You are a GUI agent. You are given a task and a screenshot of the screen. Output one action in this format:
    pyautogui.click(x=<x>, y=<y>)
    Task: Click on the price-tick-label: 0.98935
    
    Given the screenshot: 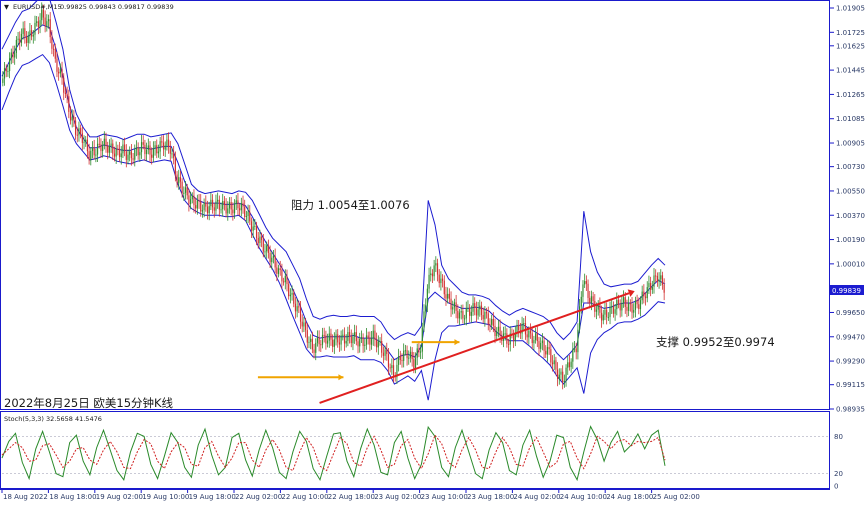 What is the action you would take?
    pyautogui.click(x=850, y=410)
    